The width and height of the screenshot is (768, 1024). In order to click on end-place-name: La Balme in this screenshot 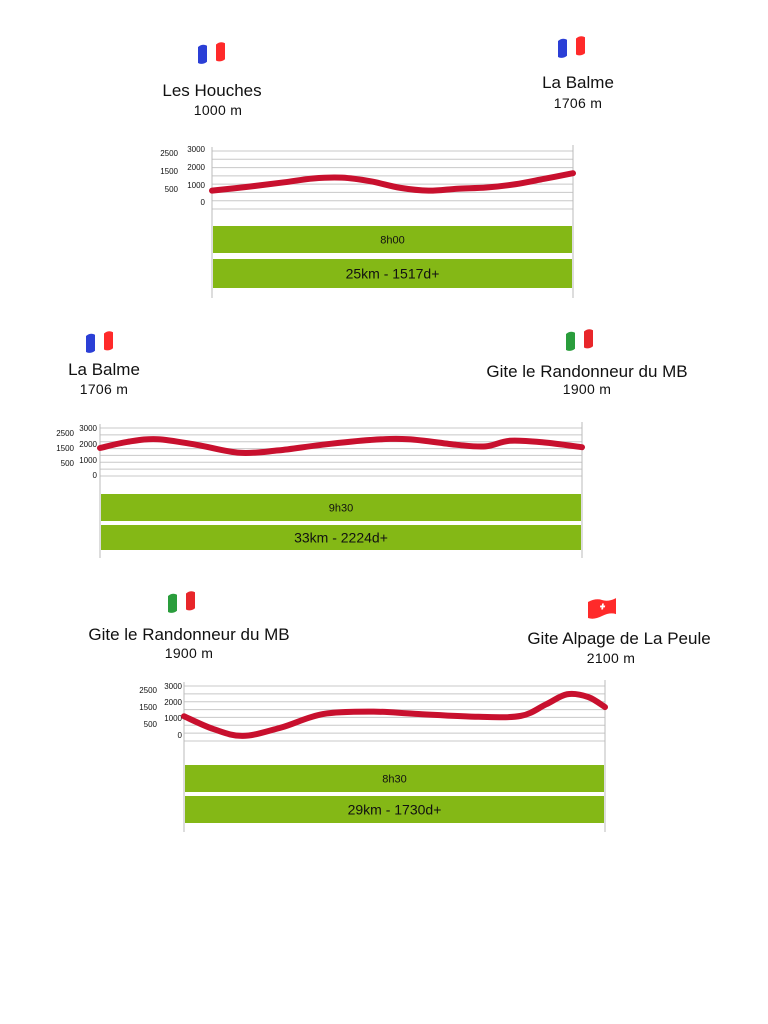, I will do `click(578, 82)`.